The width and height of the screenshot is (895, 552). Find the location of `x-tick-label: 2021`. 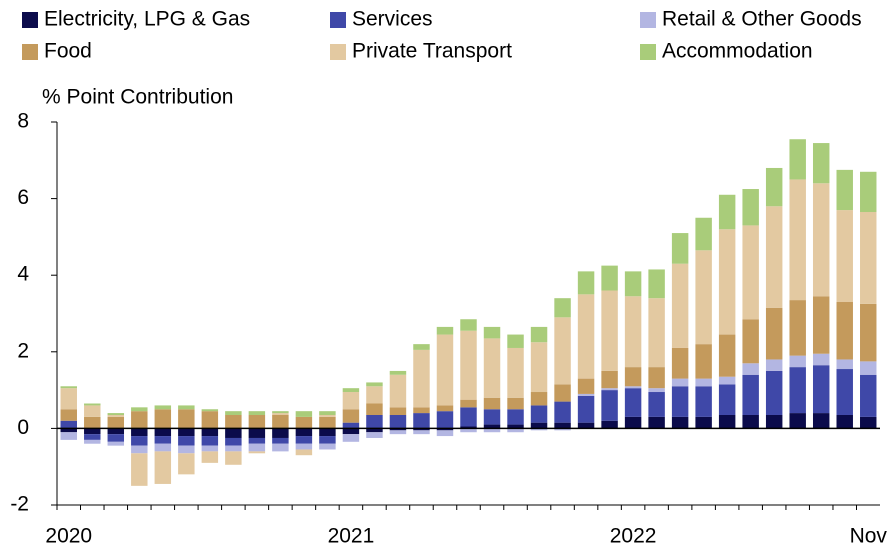

x-tick-label: 2021 is located at coordinates (351, 536).